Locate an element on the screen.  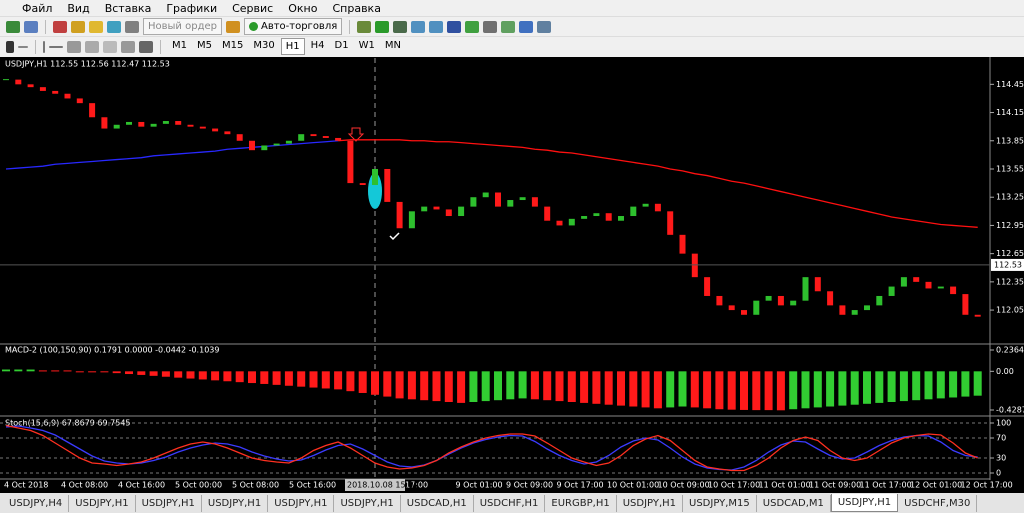
chart-tab: USDCAD,H1 is located at coordinates (437, 503).